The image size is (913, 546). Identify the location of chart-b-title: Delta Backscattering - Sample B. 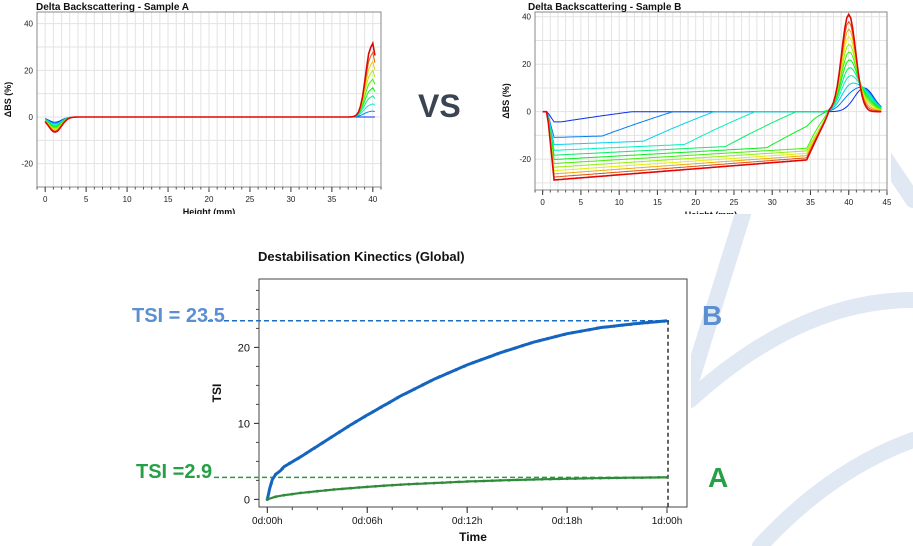
(605, 7).